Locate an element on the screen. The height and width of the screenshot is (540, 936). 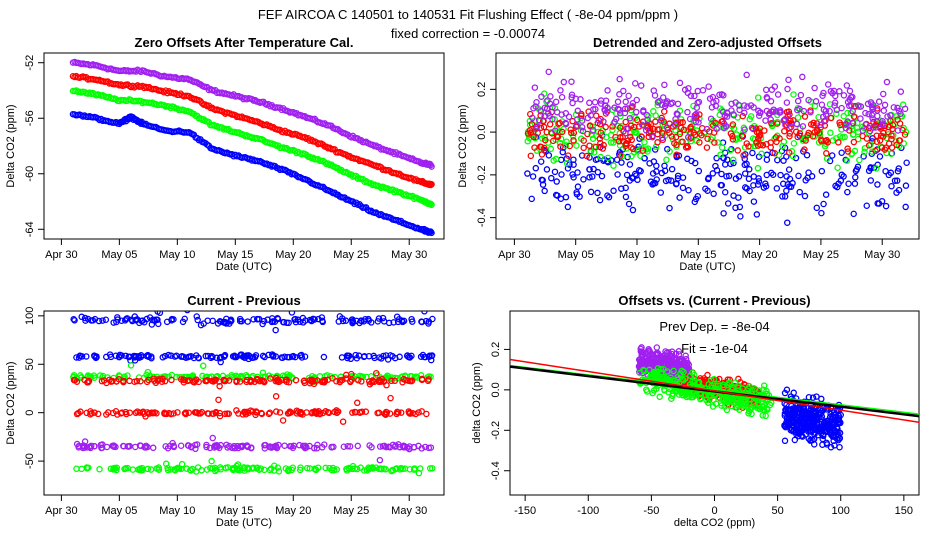
fit-line-red is located at coordinates (714, 390).